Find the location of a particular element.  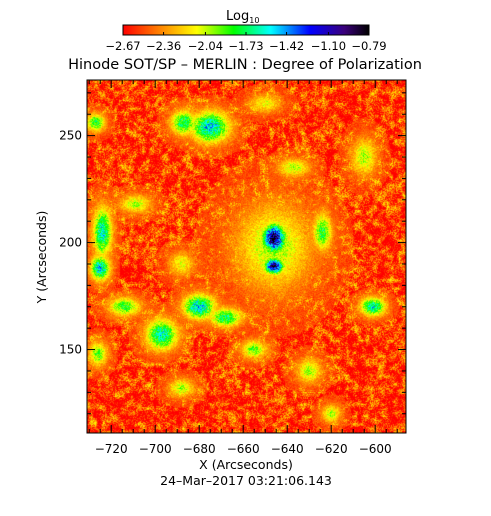

colorbar-tick-label: −2.36 is located at coordinates (163, 46).